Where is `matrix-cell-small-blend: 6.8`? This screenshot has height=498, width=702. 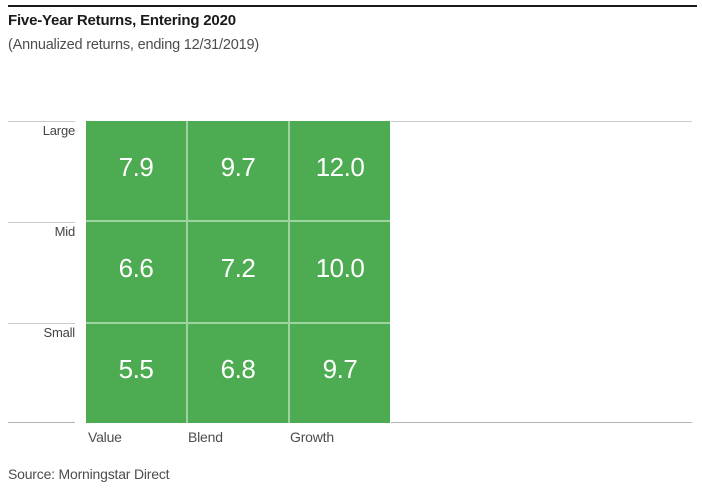 matrix-cell-small-blend: 6.8 is located at coordinates (238, 373).